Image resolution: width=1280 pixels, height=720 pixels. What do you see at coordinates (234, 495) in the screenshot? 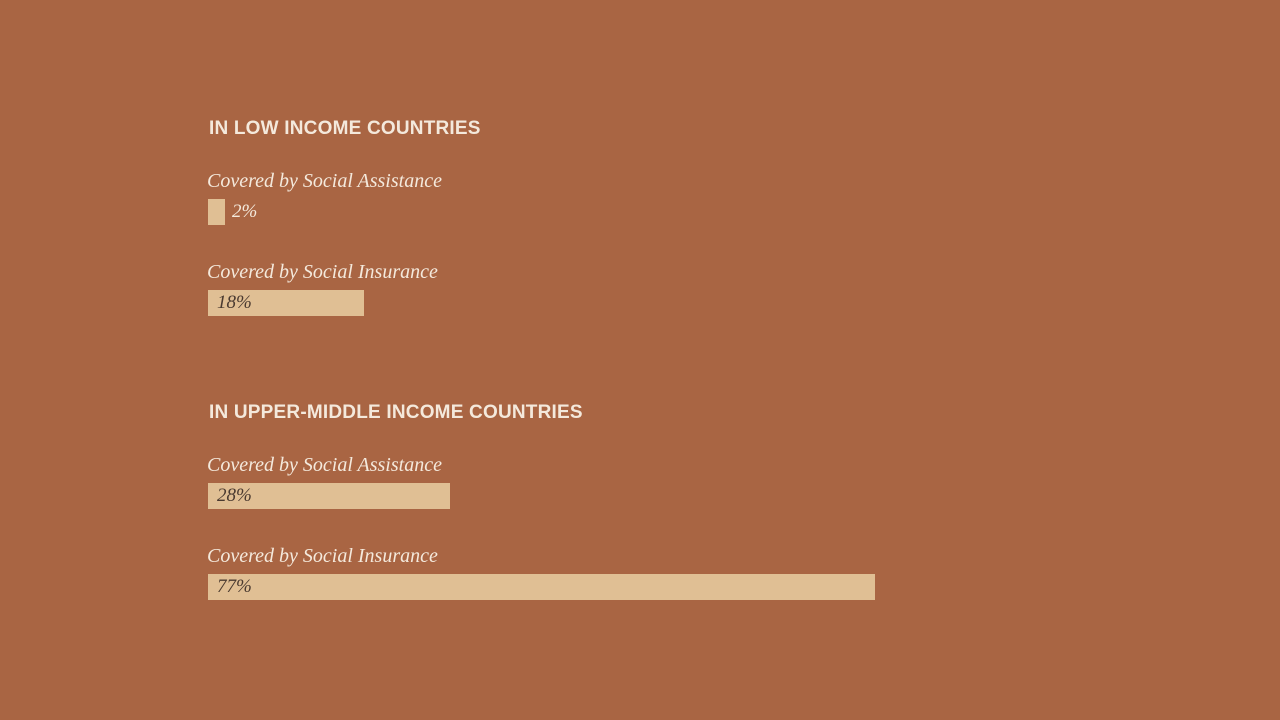
I see `data-label: 28%` at bounding box center [234, 495].